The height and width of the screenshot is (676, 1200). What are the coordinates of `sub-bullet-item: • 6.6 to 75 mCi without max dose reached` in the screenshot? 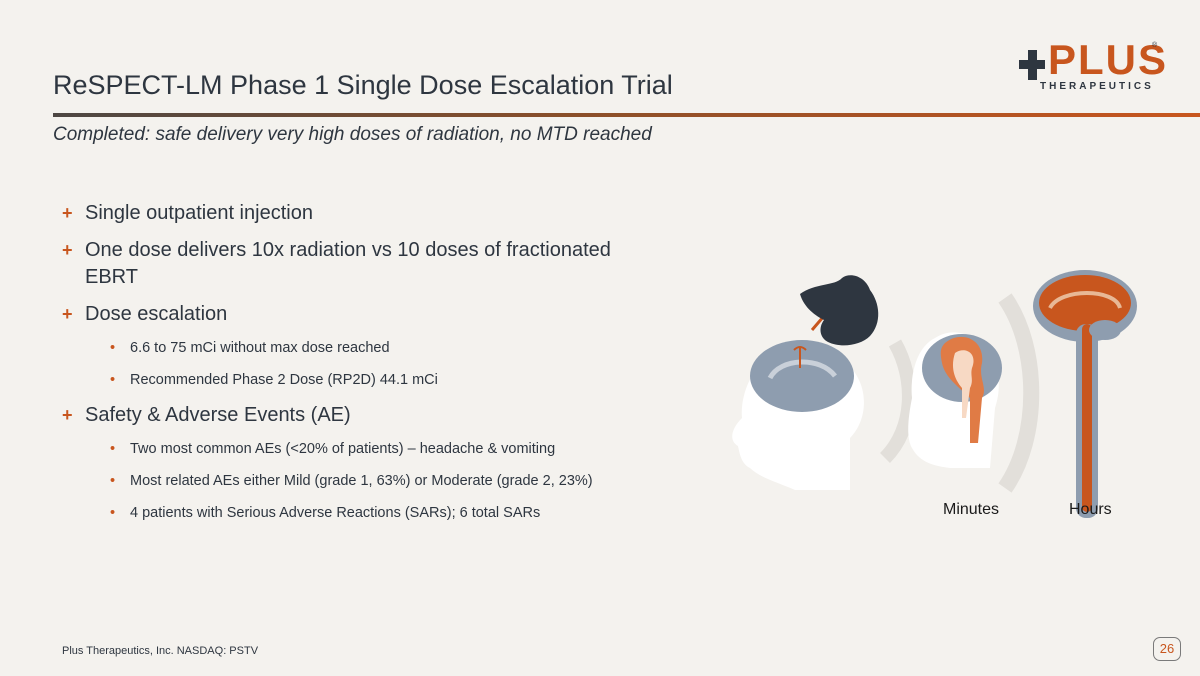 It's located at (382, 348).